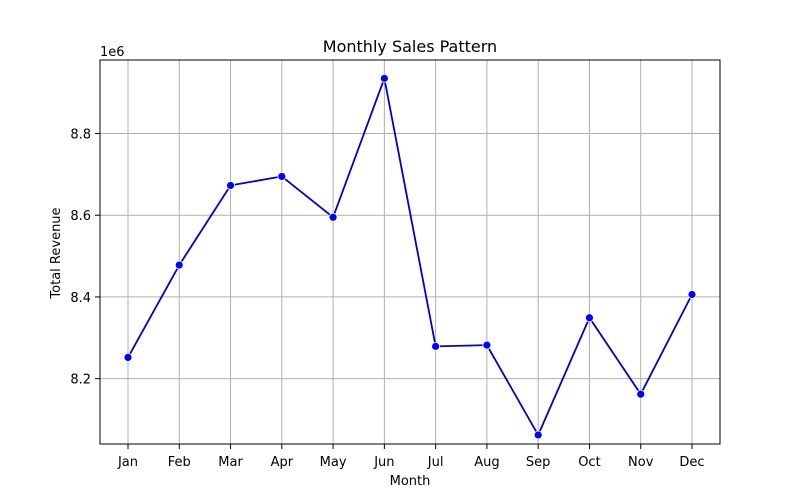  I want to click on x-tick-label: Oct, so click(589, 462).